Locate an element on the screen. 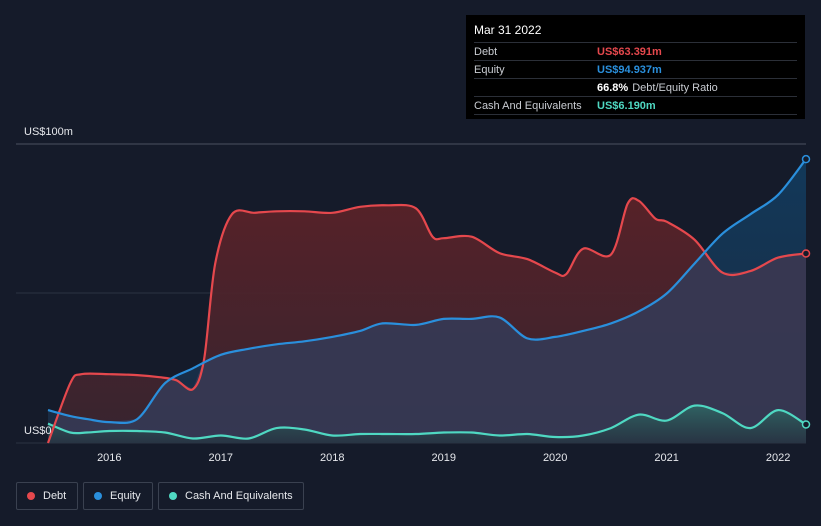 The image size is (821, 526). tooltip-equity-label: Equity is located at coordinates (489, 69).